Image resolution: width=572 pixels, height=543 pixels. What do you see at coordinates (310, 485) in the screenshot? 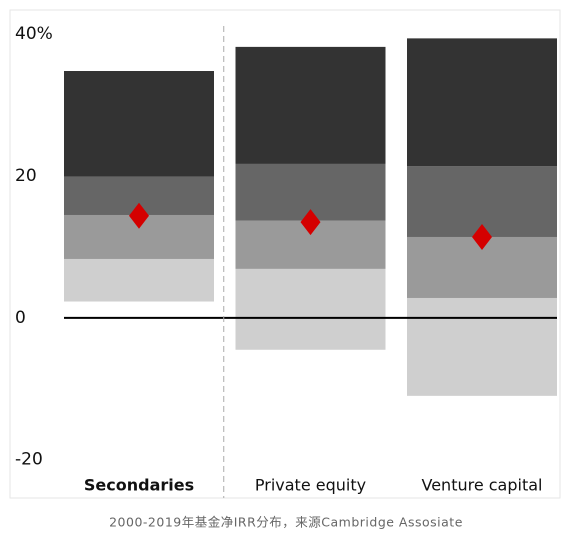
I see `category-label: Private equity` at bounding box center [310, 485].